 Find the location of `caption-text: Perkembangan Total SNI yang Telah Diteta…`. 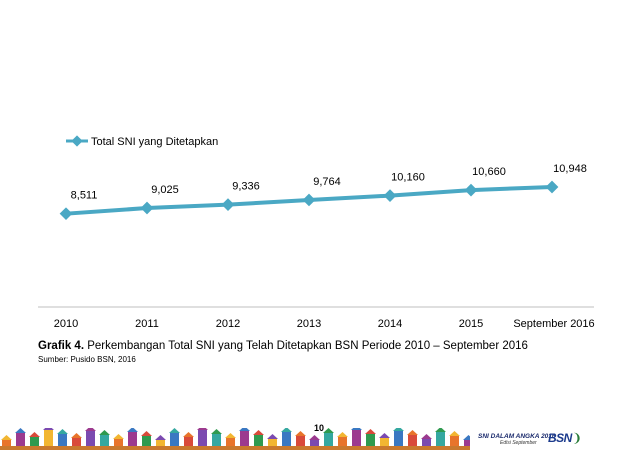

caption-text: Perkembangan Total SNI yang Telah Diteta… is located at coordinates (306, 346).